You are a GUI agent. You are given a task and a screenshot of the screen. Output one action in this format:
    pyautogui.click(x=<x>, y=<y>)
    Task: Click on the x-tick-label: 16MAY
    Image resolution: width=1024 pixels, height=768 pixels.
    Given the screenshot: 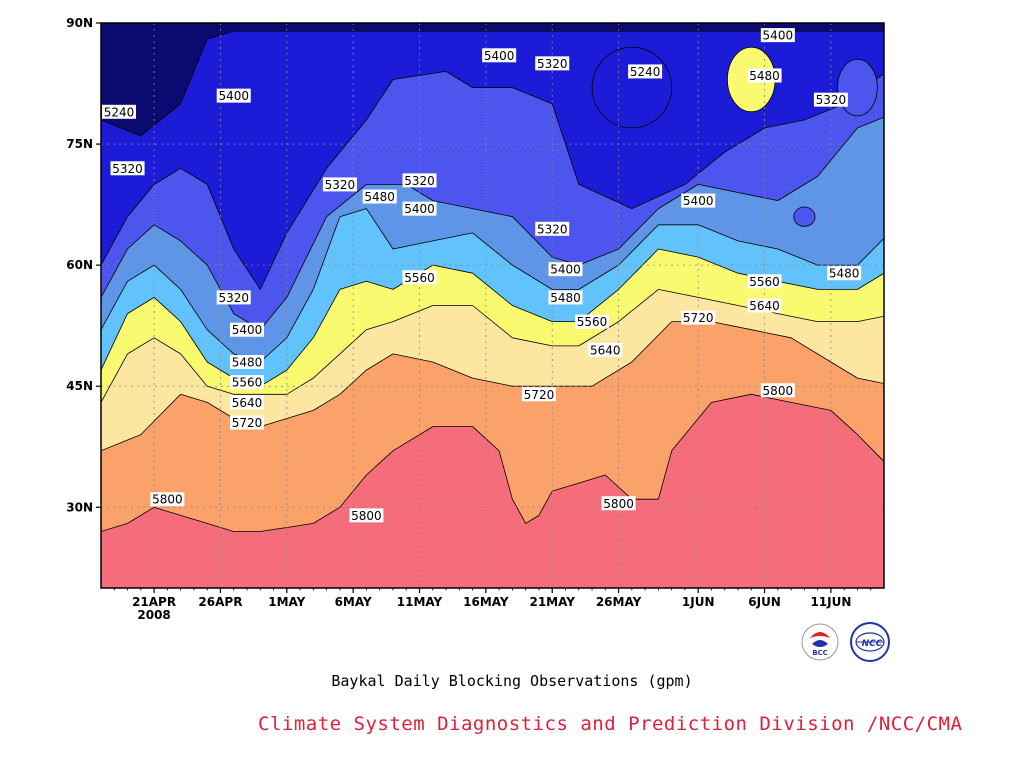 What is the action you would take?
    pyautogui.click(x=486, y=602)
    